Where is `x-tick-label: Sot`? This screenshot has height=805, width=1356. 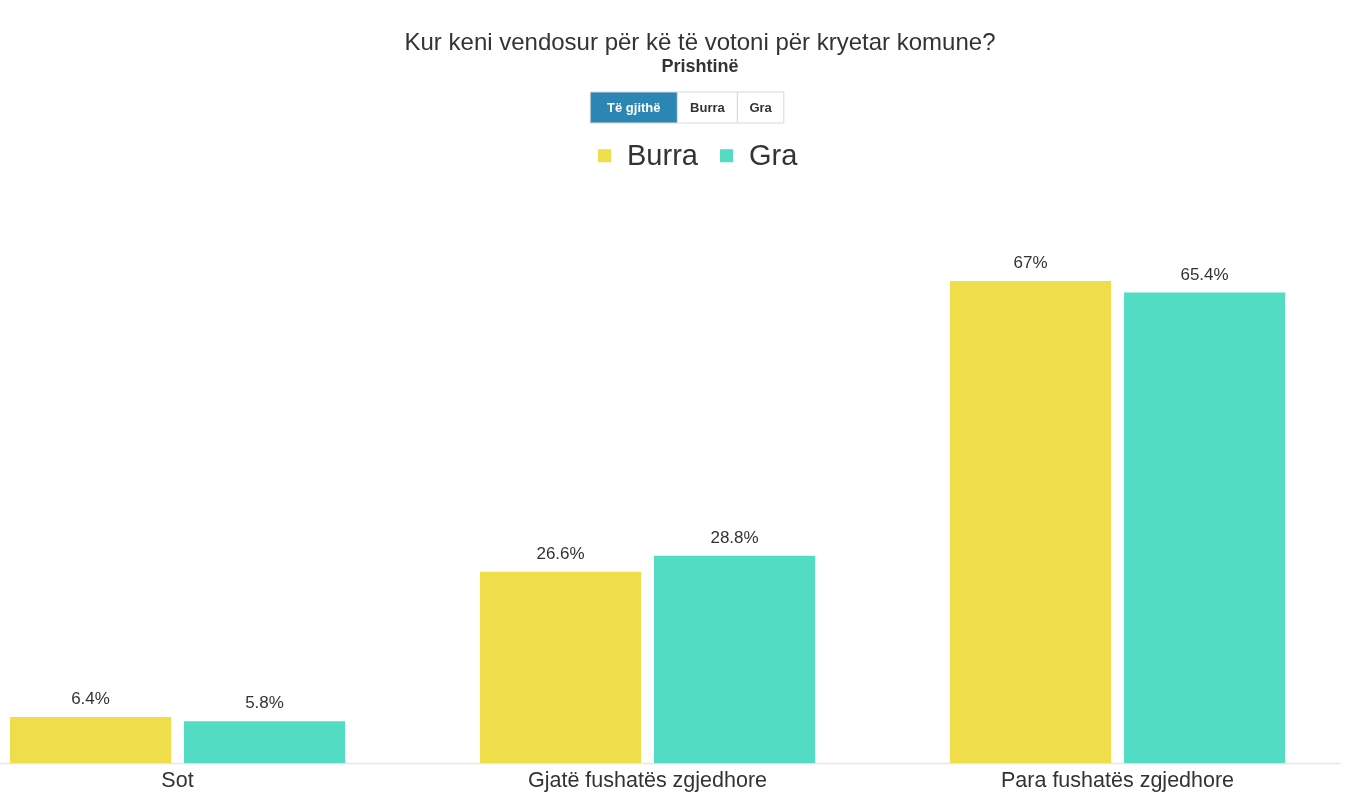
x-tick-label: Sot is located at coordinates (177, 779).